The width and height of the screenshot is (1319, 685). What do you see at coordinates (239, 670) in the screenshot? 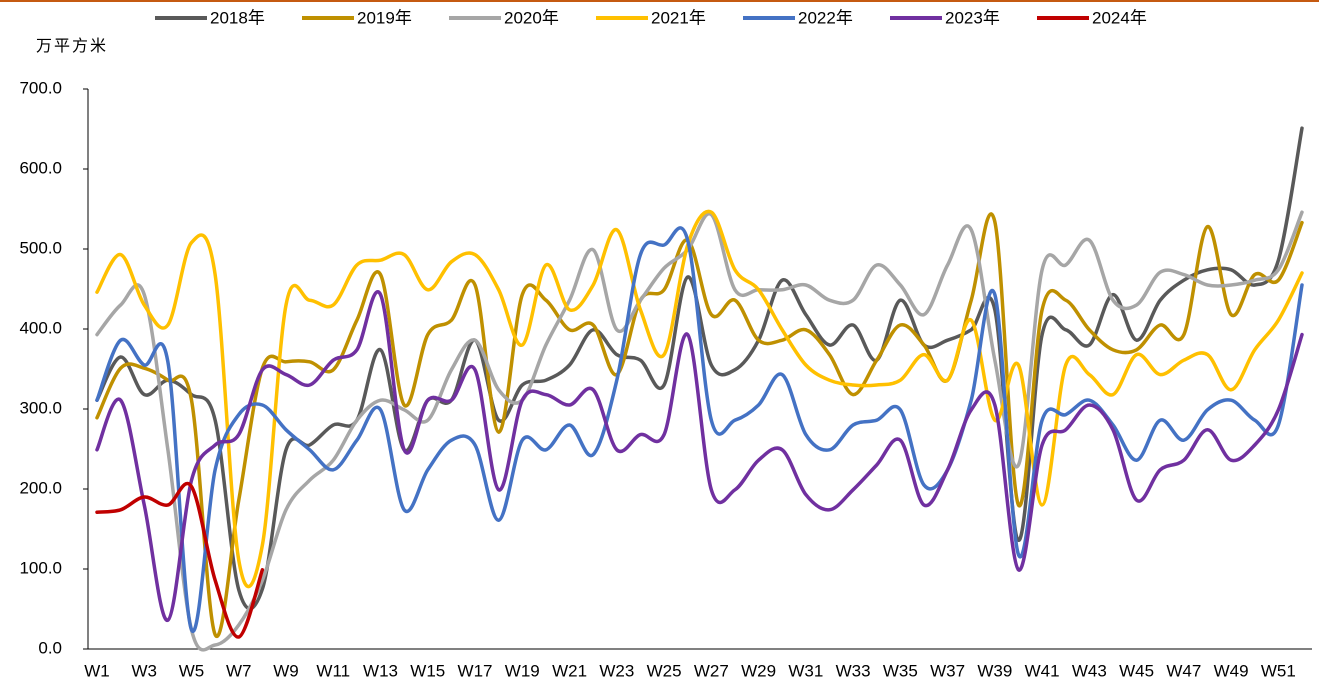
I see `x-tick-label: W7` at bounding box center [239, 670].